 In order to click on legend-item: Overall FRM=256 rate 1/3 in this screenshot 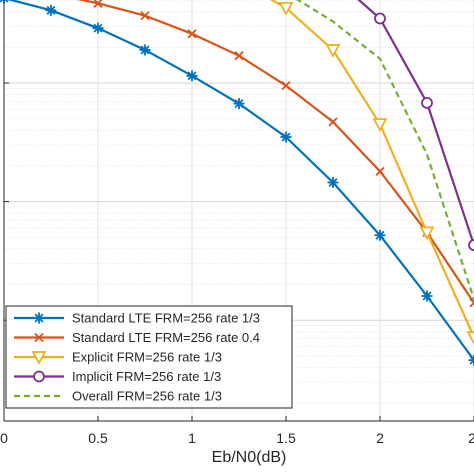, I will do `click(118, 396)`.